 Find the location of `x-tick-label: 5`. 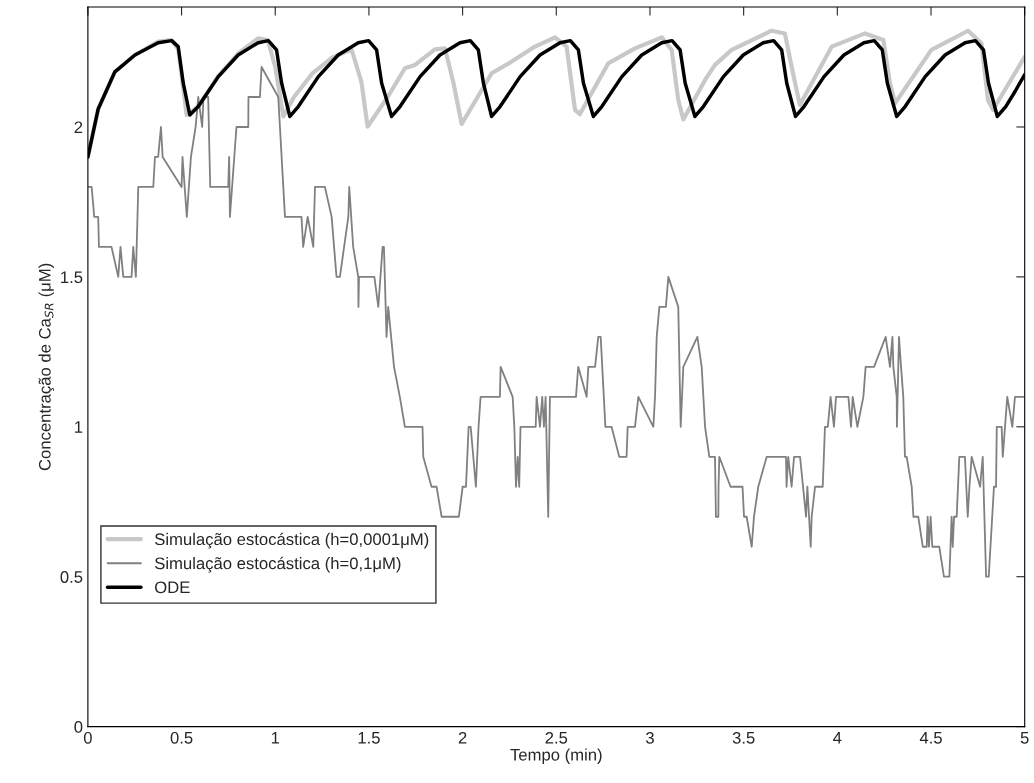

x-tick-label: 5 is located at coordinates (1024, 738).